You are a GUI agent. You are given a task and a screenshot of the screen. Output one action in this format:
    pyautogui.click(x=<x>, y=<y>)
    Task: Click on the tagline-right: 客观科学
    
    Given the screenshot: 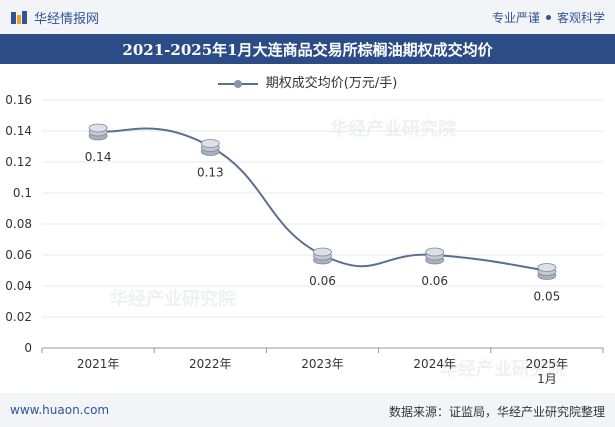 What is the action you would take?
    pyautogui.click(x=580, y=18)
    